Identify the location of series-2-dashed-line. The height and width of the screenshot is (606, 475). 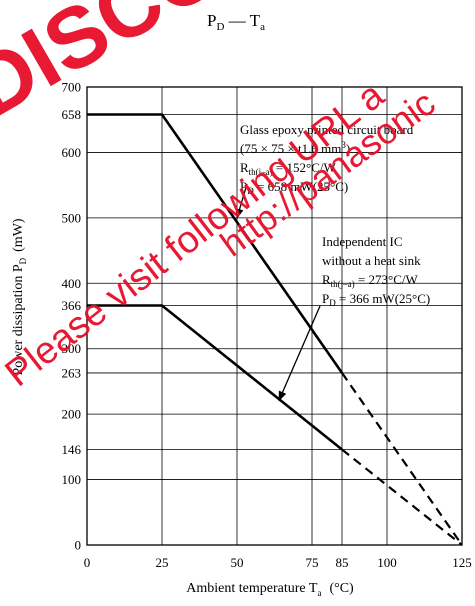
(402, 497).